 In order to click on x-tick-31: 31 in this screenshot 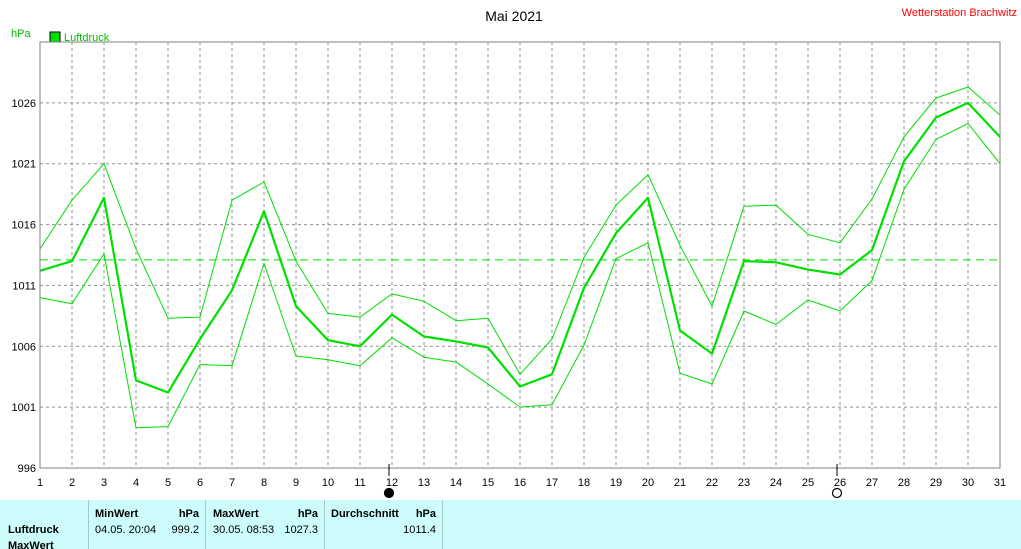, I will do `click(1000, 483)`.